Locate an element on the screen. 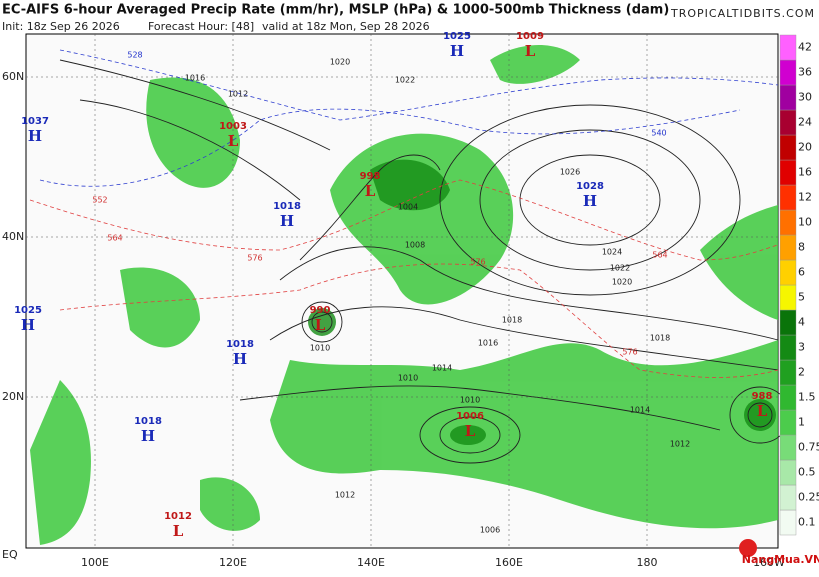 This screenshot has height=577, width=819. forecast-hour: Forecast Hour: [48] is located at coordinates (201, 26).